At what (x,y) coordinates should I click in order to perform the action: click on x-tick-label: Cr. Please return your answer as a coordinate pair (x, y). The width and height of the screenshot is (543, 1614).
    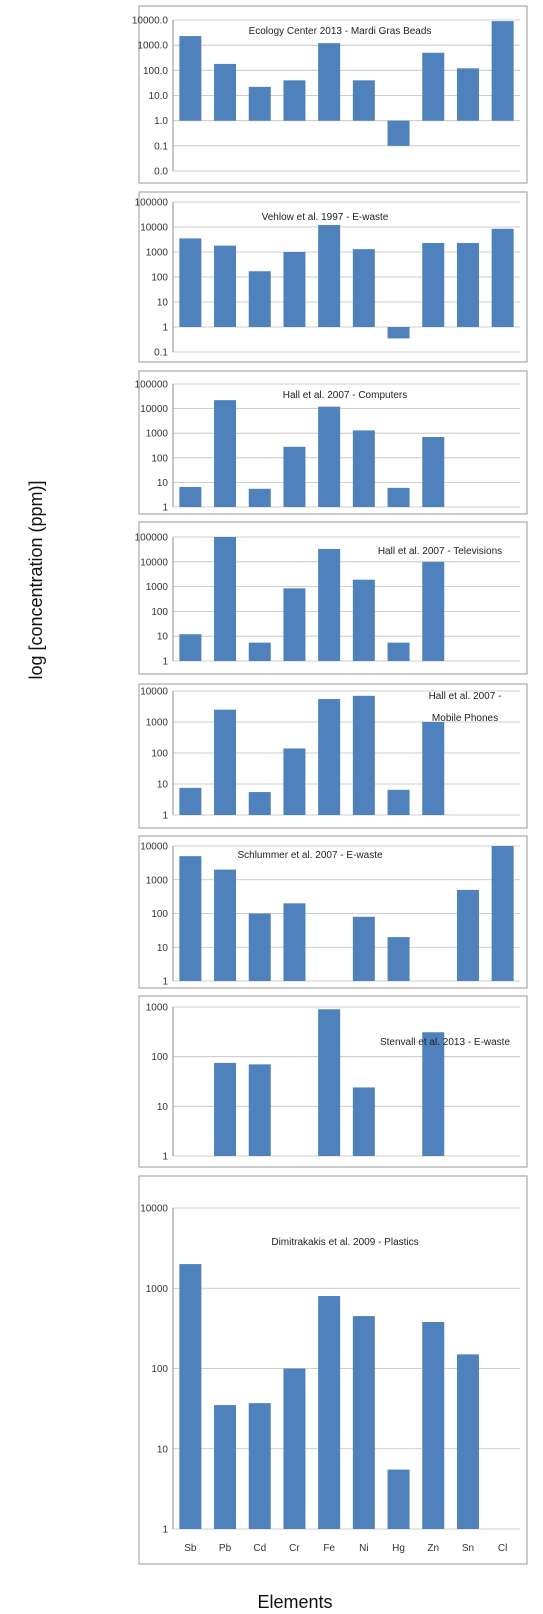
    Looking at the image, I should click on (294, 1548).